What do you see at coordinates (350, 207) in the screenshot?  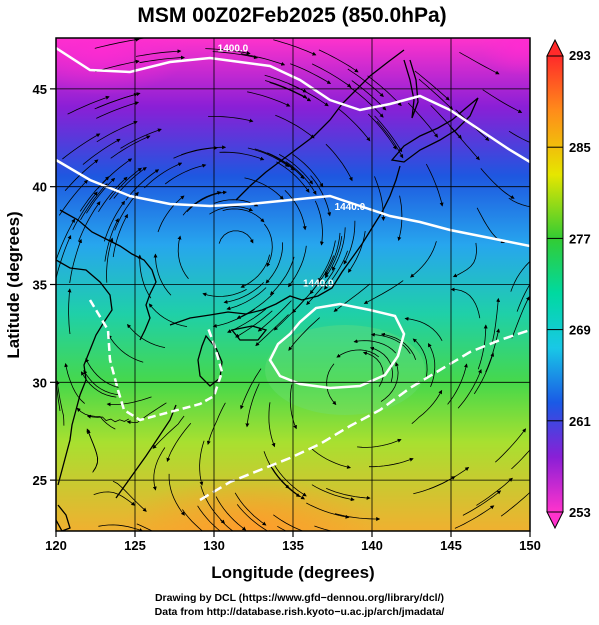 I see `contour-label: 1440.0` at bounding box center [350, 207].